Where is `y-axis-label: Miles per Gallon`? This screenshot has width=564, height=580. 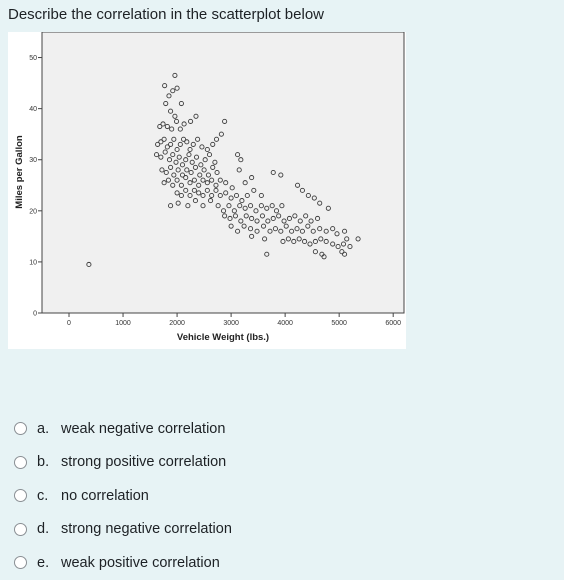 y-axis-label: Miles per Gallon is located at coordinates (19, 172).